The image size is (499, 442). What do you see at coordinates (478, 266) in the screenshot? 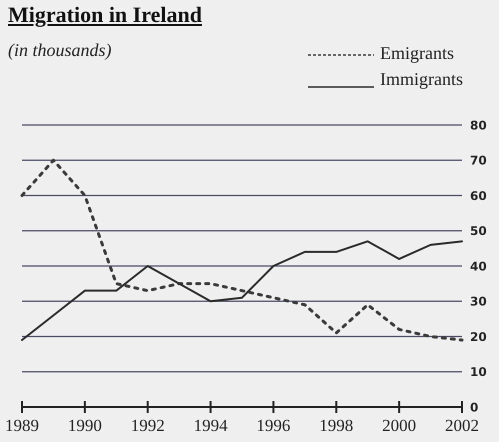
I see `y-tick-label: 40` at bounding box center [478, 266].